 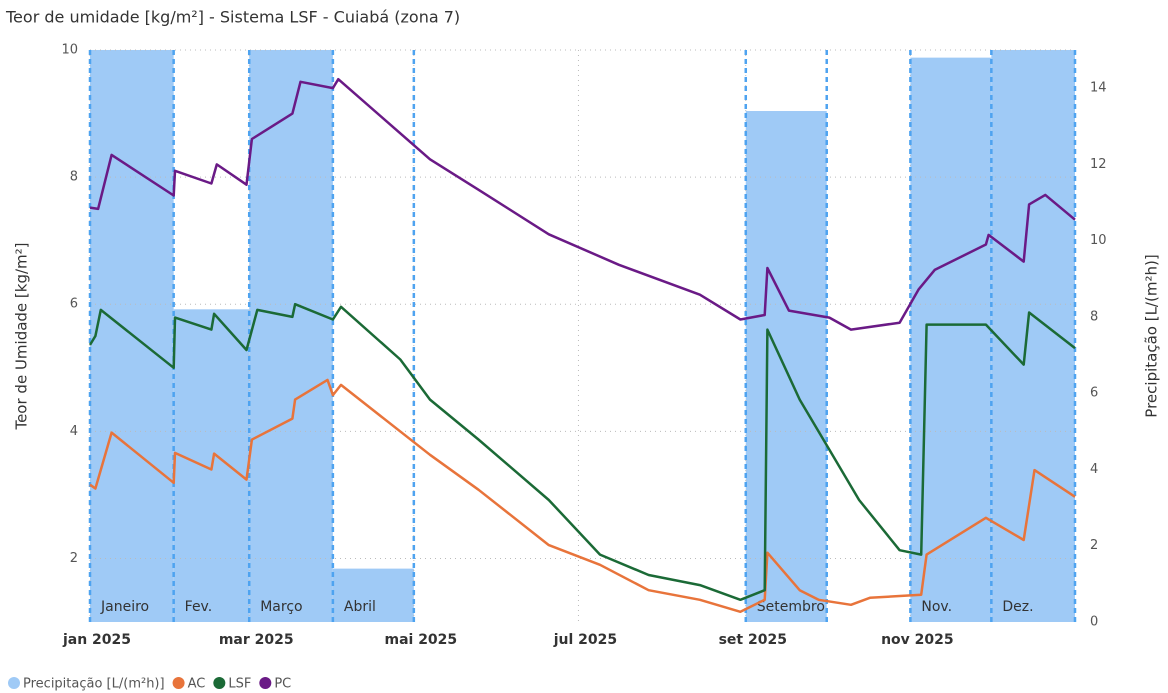 What do you see at coordinates (74, 558) in the screenshot?
I see `y-tick-label: 2` at bounding box center [74, 558].